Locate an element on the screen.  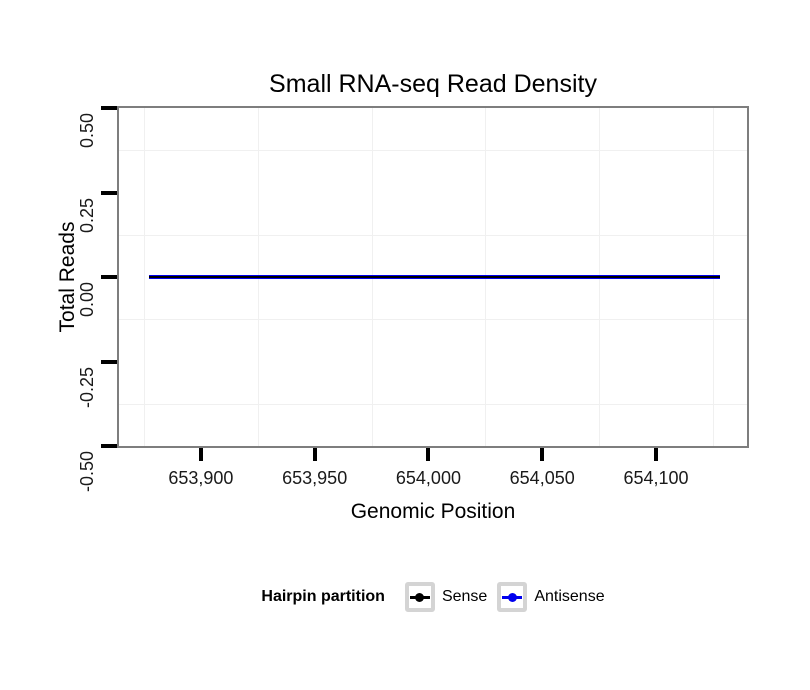
data-line-sense is located at coordinates (434, 277).